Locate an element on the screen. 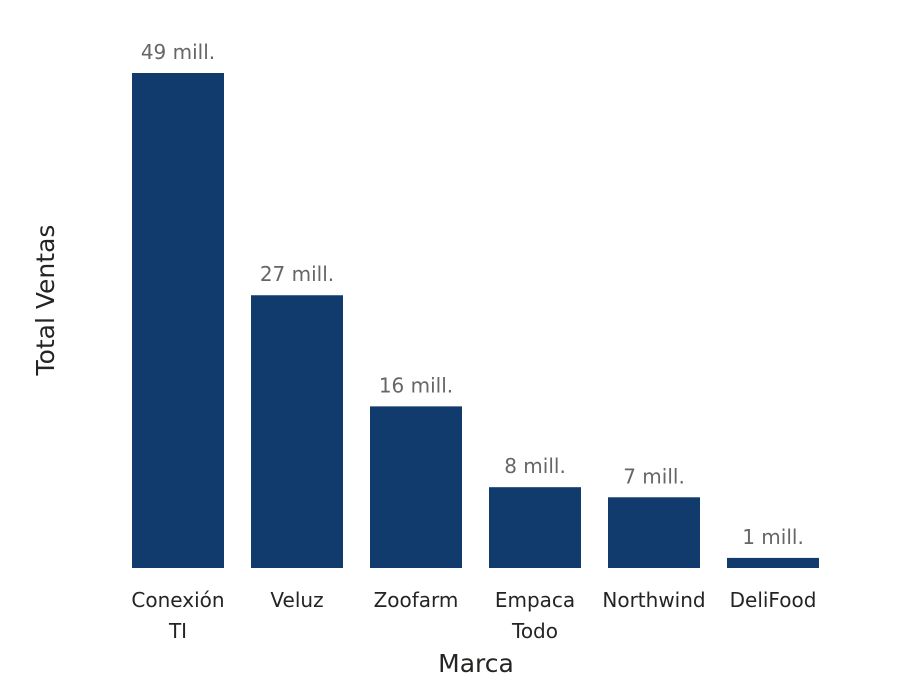 The image size is (901, 694). data-label-3: 8 mill. is located at coordinates (535, 466).